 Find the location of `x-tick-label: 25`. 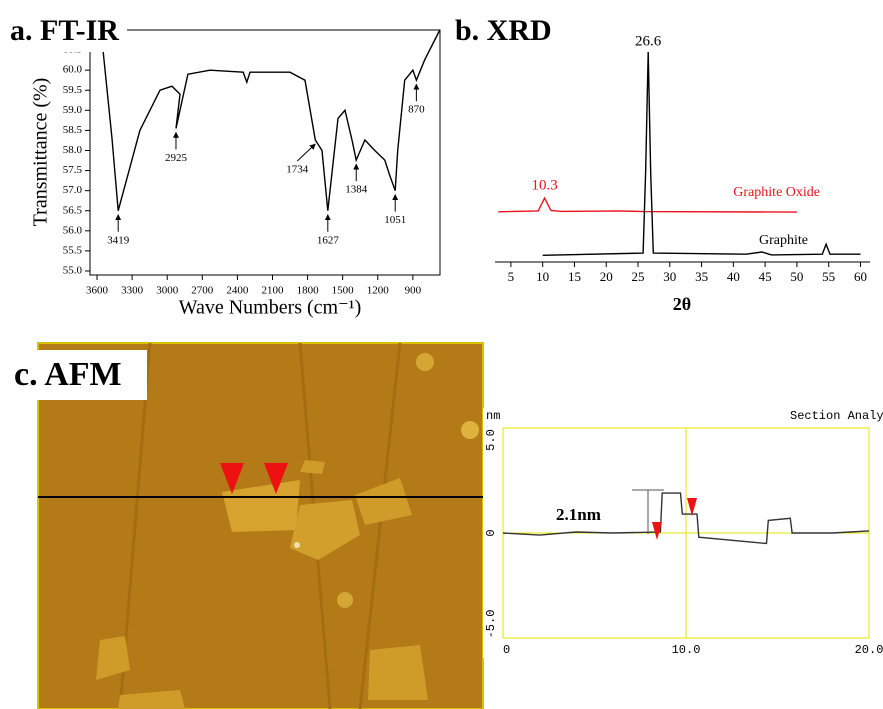

x-tick-label: 25 is located at coordinates (638, 276).